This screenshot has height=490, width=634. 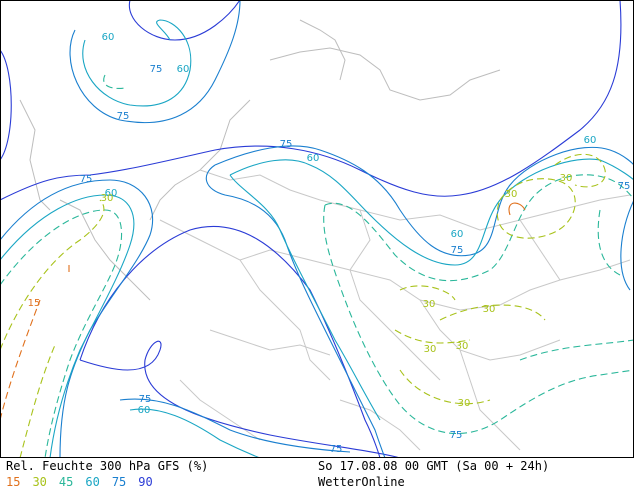 What do you see at coordinates (361, 482) in the screenshot?
I see `provider-name: WetterOnline` at bounding box center [361, 482].